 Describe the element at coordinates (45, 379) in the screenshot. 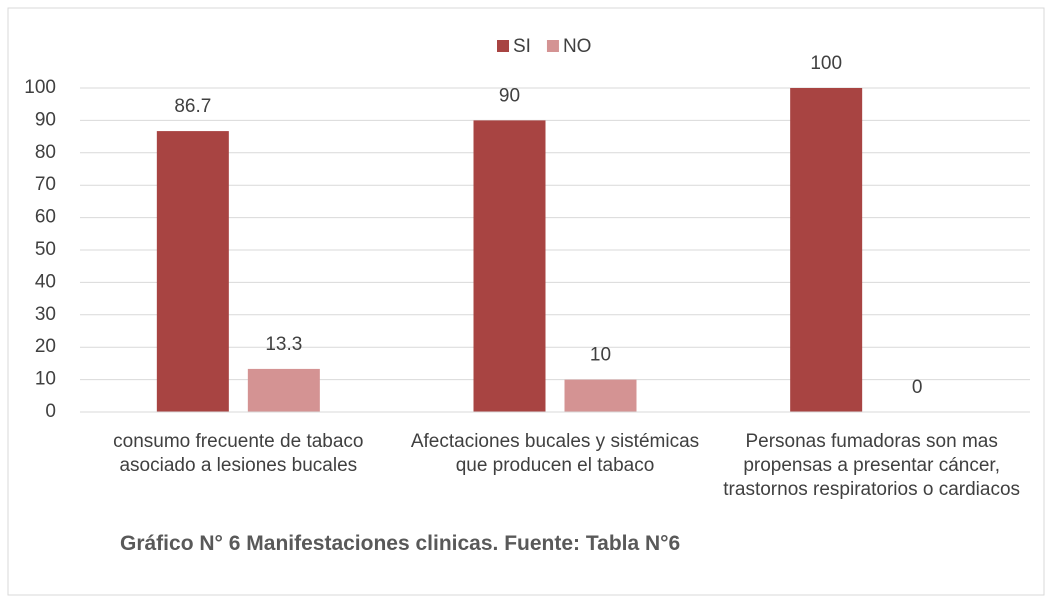

I see `y-tick-label: 10` at that location.